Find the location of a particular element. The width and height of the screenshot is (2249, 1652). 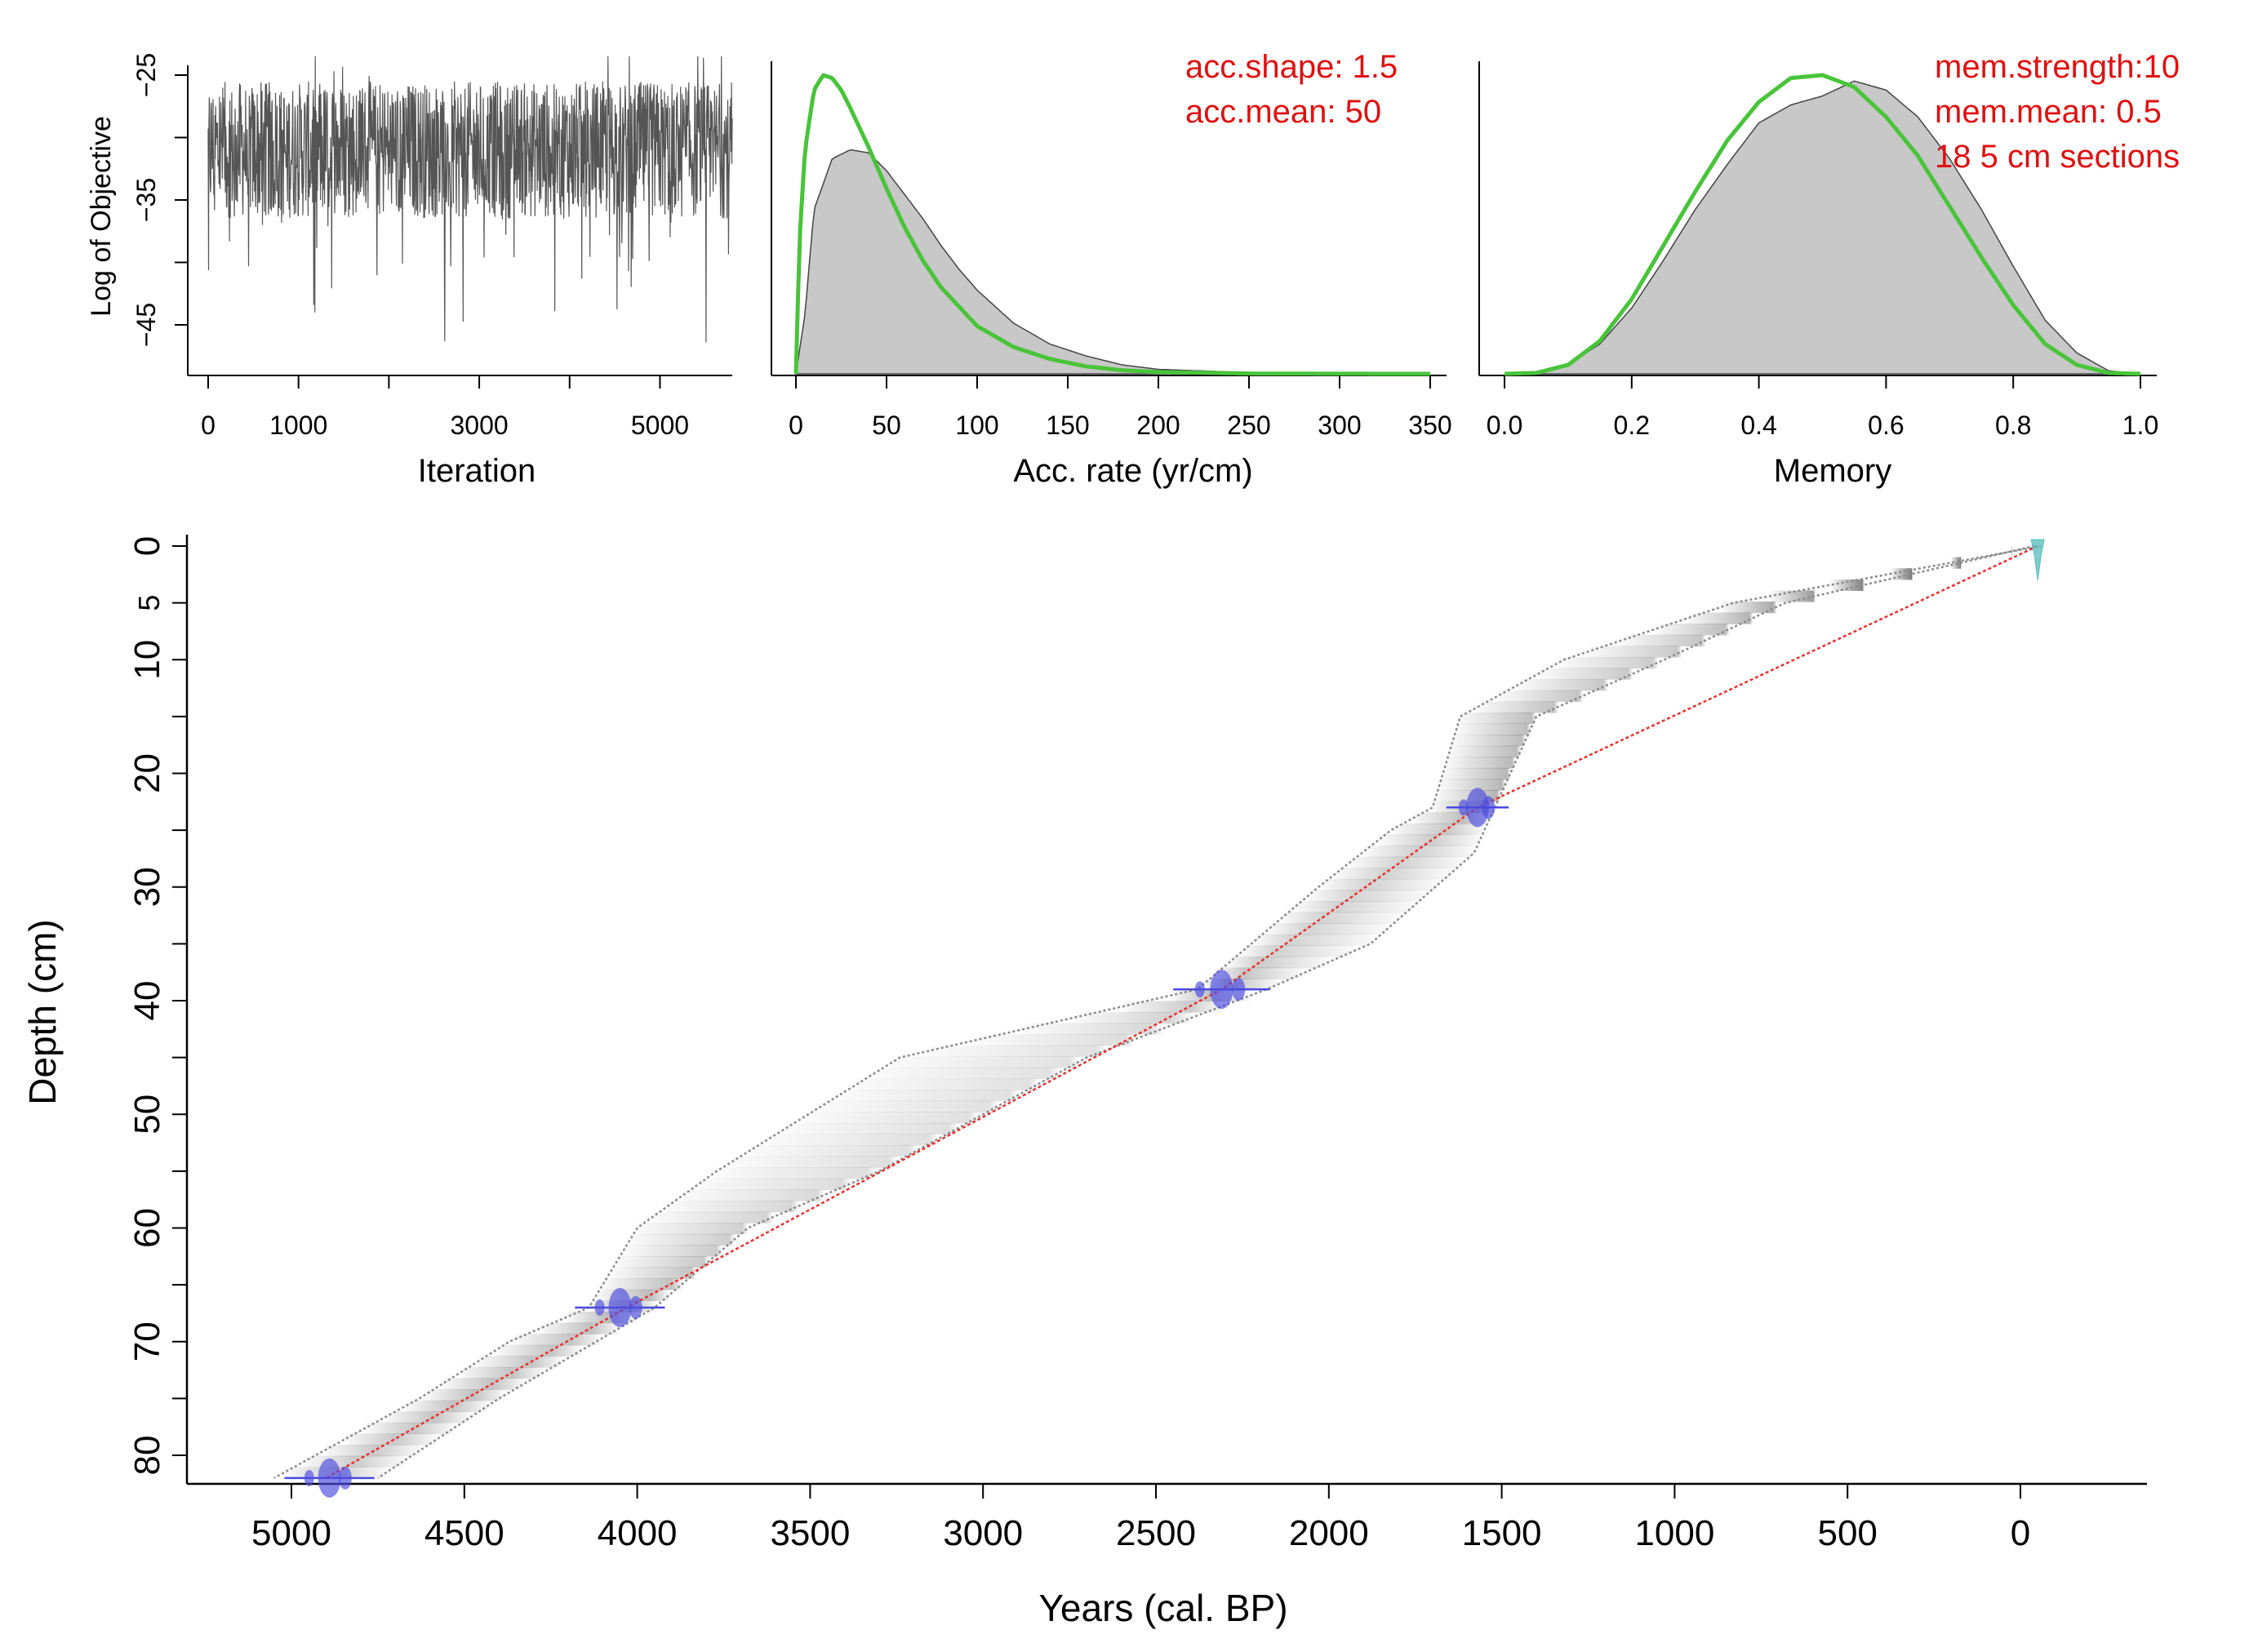

memory-prior-line is located at coordinates (1823, 224).